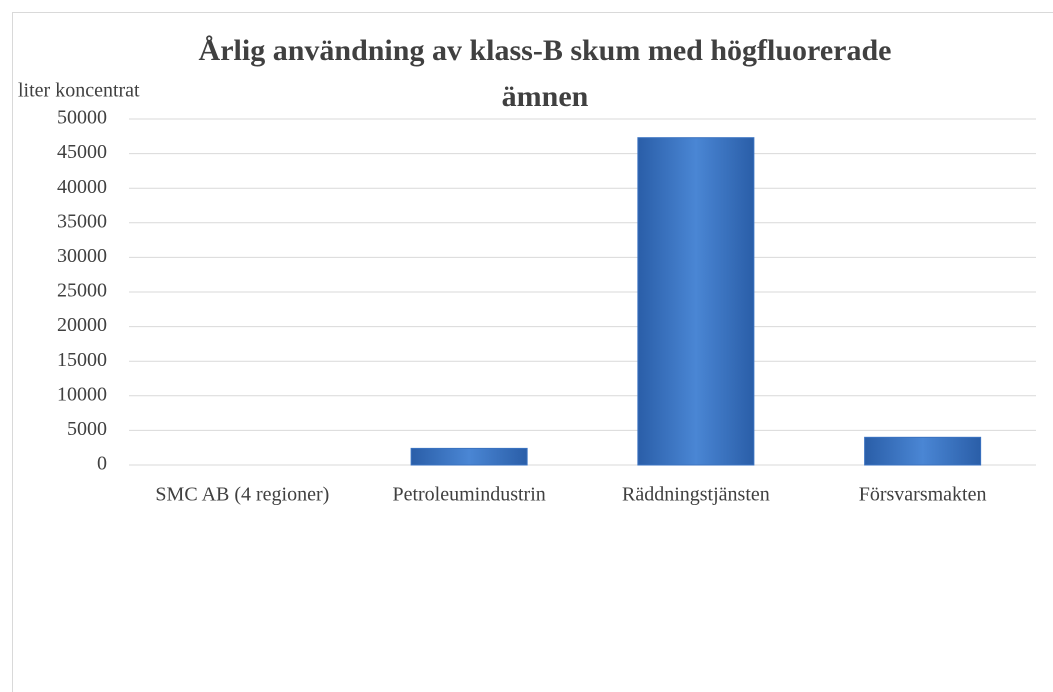  Describe the element at coordinates (696, 495) in the screenshot. I see `x-tick-label: Räddningstjänsten` at that location.